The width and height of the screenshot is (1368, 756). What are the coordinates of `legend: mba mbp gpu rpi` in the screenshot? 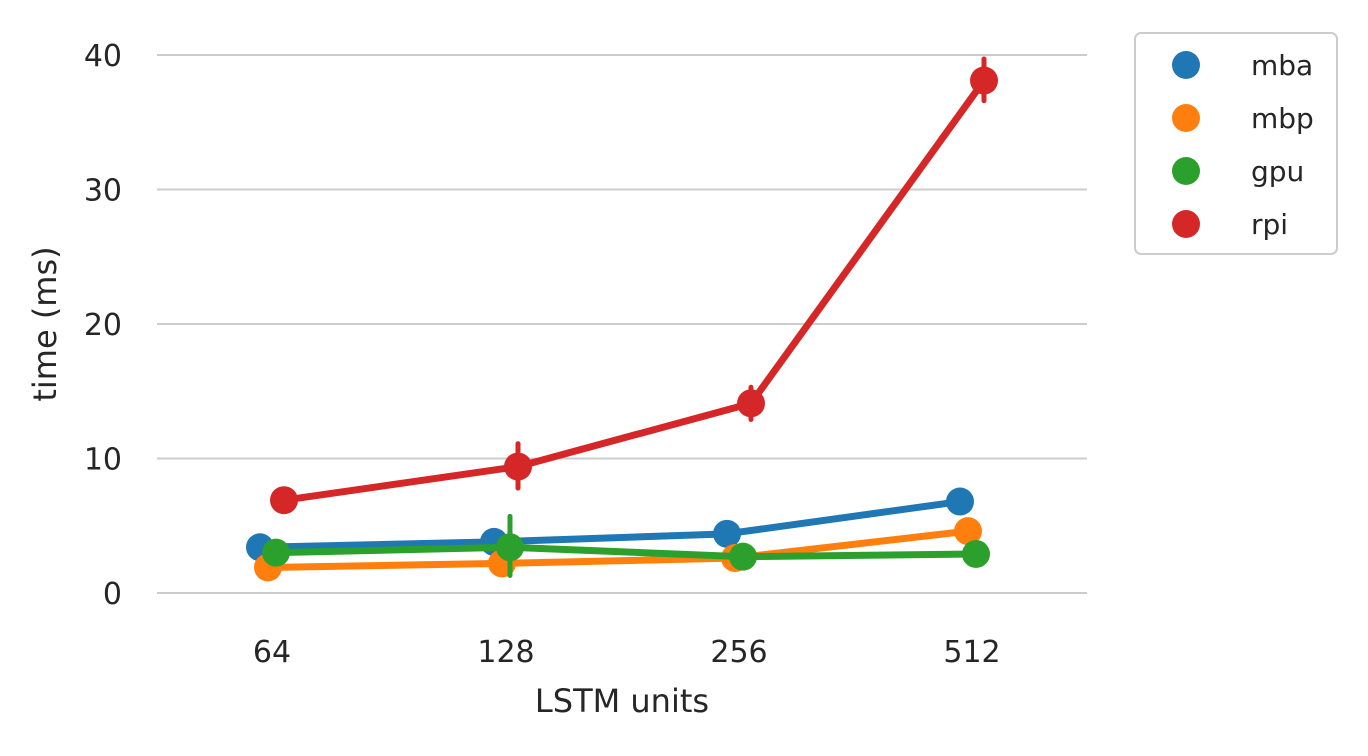 It's located at (1236, 143).